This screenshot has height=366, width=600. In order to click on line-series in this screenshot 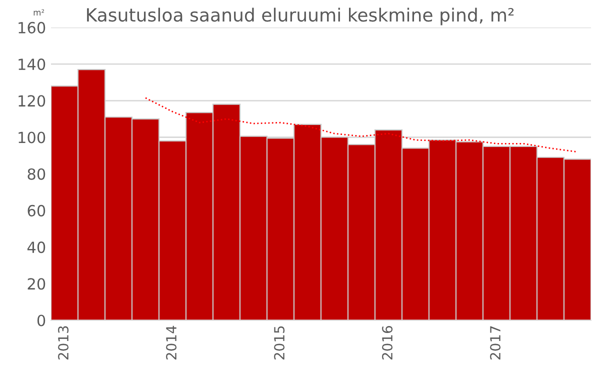, I will do `click(361, 125)`.